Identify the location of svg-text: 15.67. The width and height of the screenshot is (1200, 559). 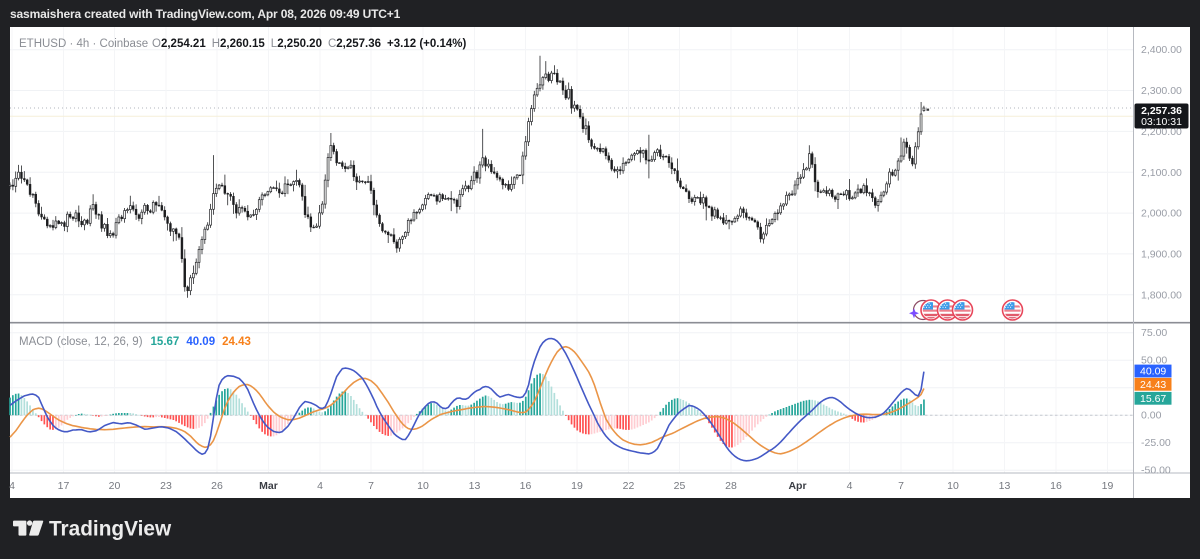
(1153, 399).